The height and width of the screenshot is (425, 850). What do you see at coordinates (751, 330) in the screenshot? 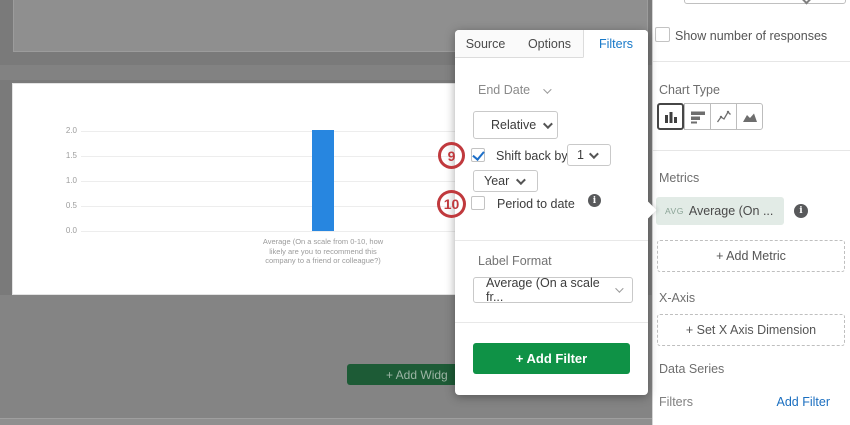
I see `set-x-axis-dimension-button: + Set X Axis Dimension` at bounding box center [751, 330].